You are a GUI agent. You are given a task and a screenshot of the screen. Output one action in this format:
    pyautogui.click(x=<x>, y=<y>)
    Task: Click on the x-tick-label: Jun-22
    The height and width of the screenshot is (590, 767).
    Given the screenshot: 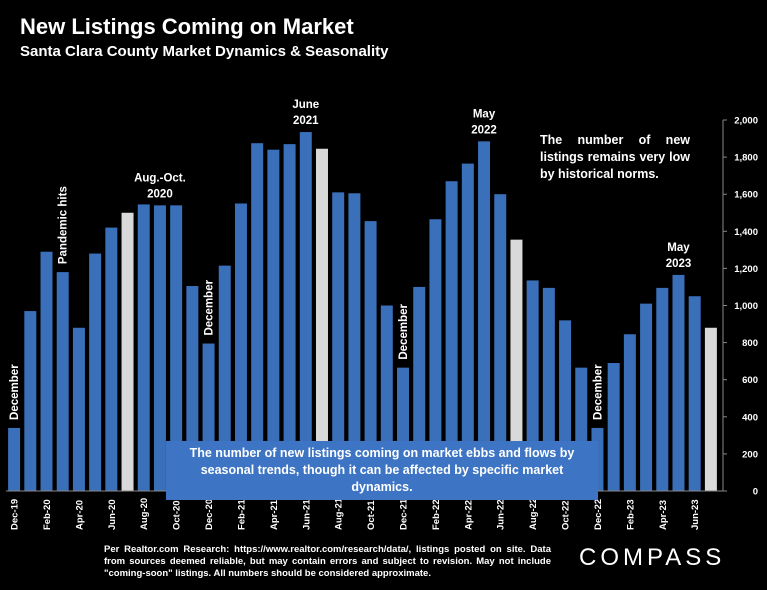 What is the action you would take?
    pyautogui.click(x=501, y=514)
    